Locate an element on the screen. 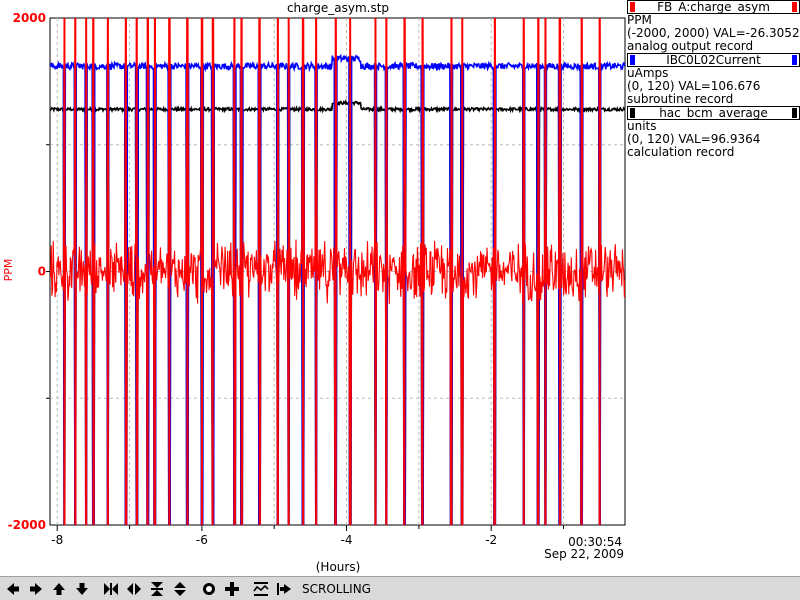  zoom-x-in-icon is located at coordinates (111, 589).